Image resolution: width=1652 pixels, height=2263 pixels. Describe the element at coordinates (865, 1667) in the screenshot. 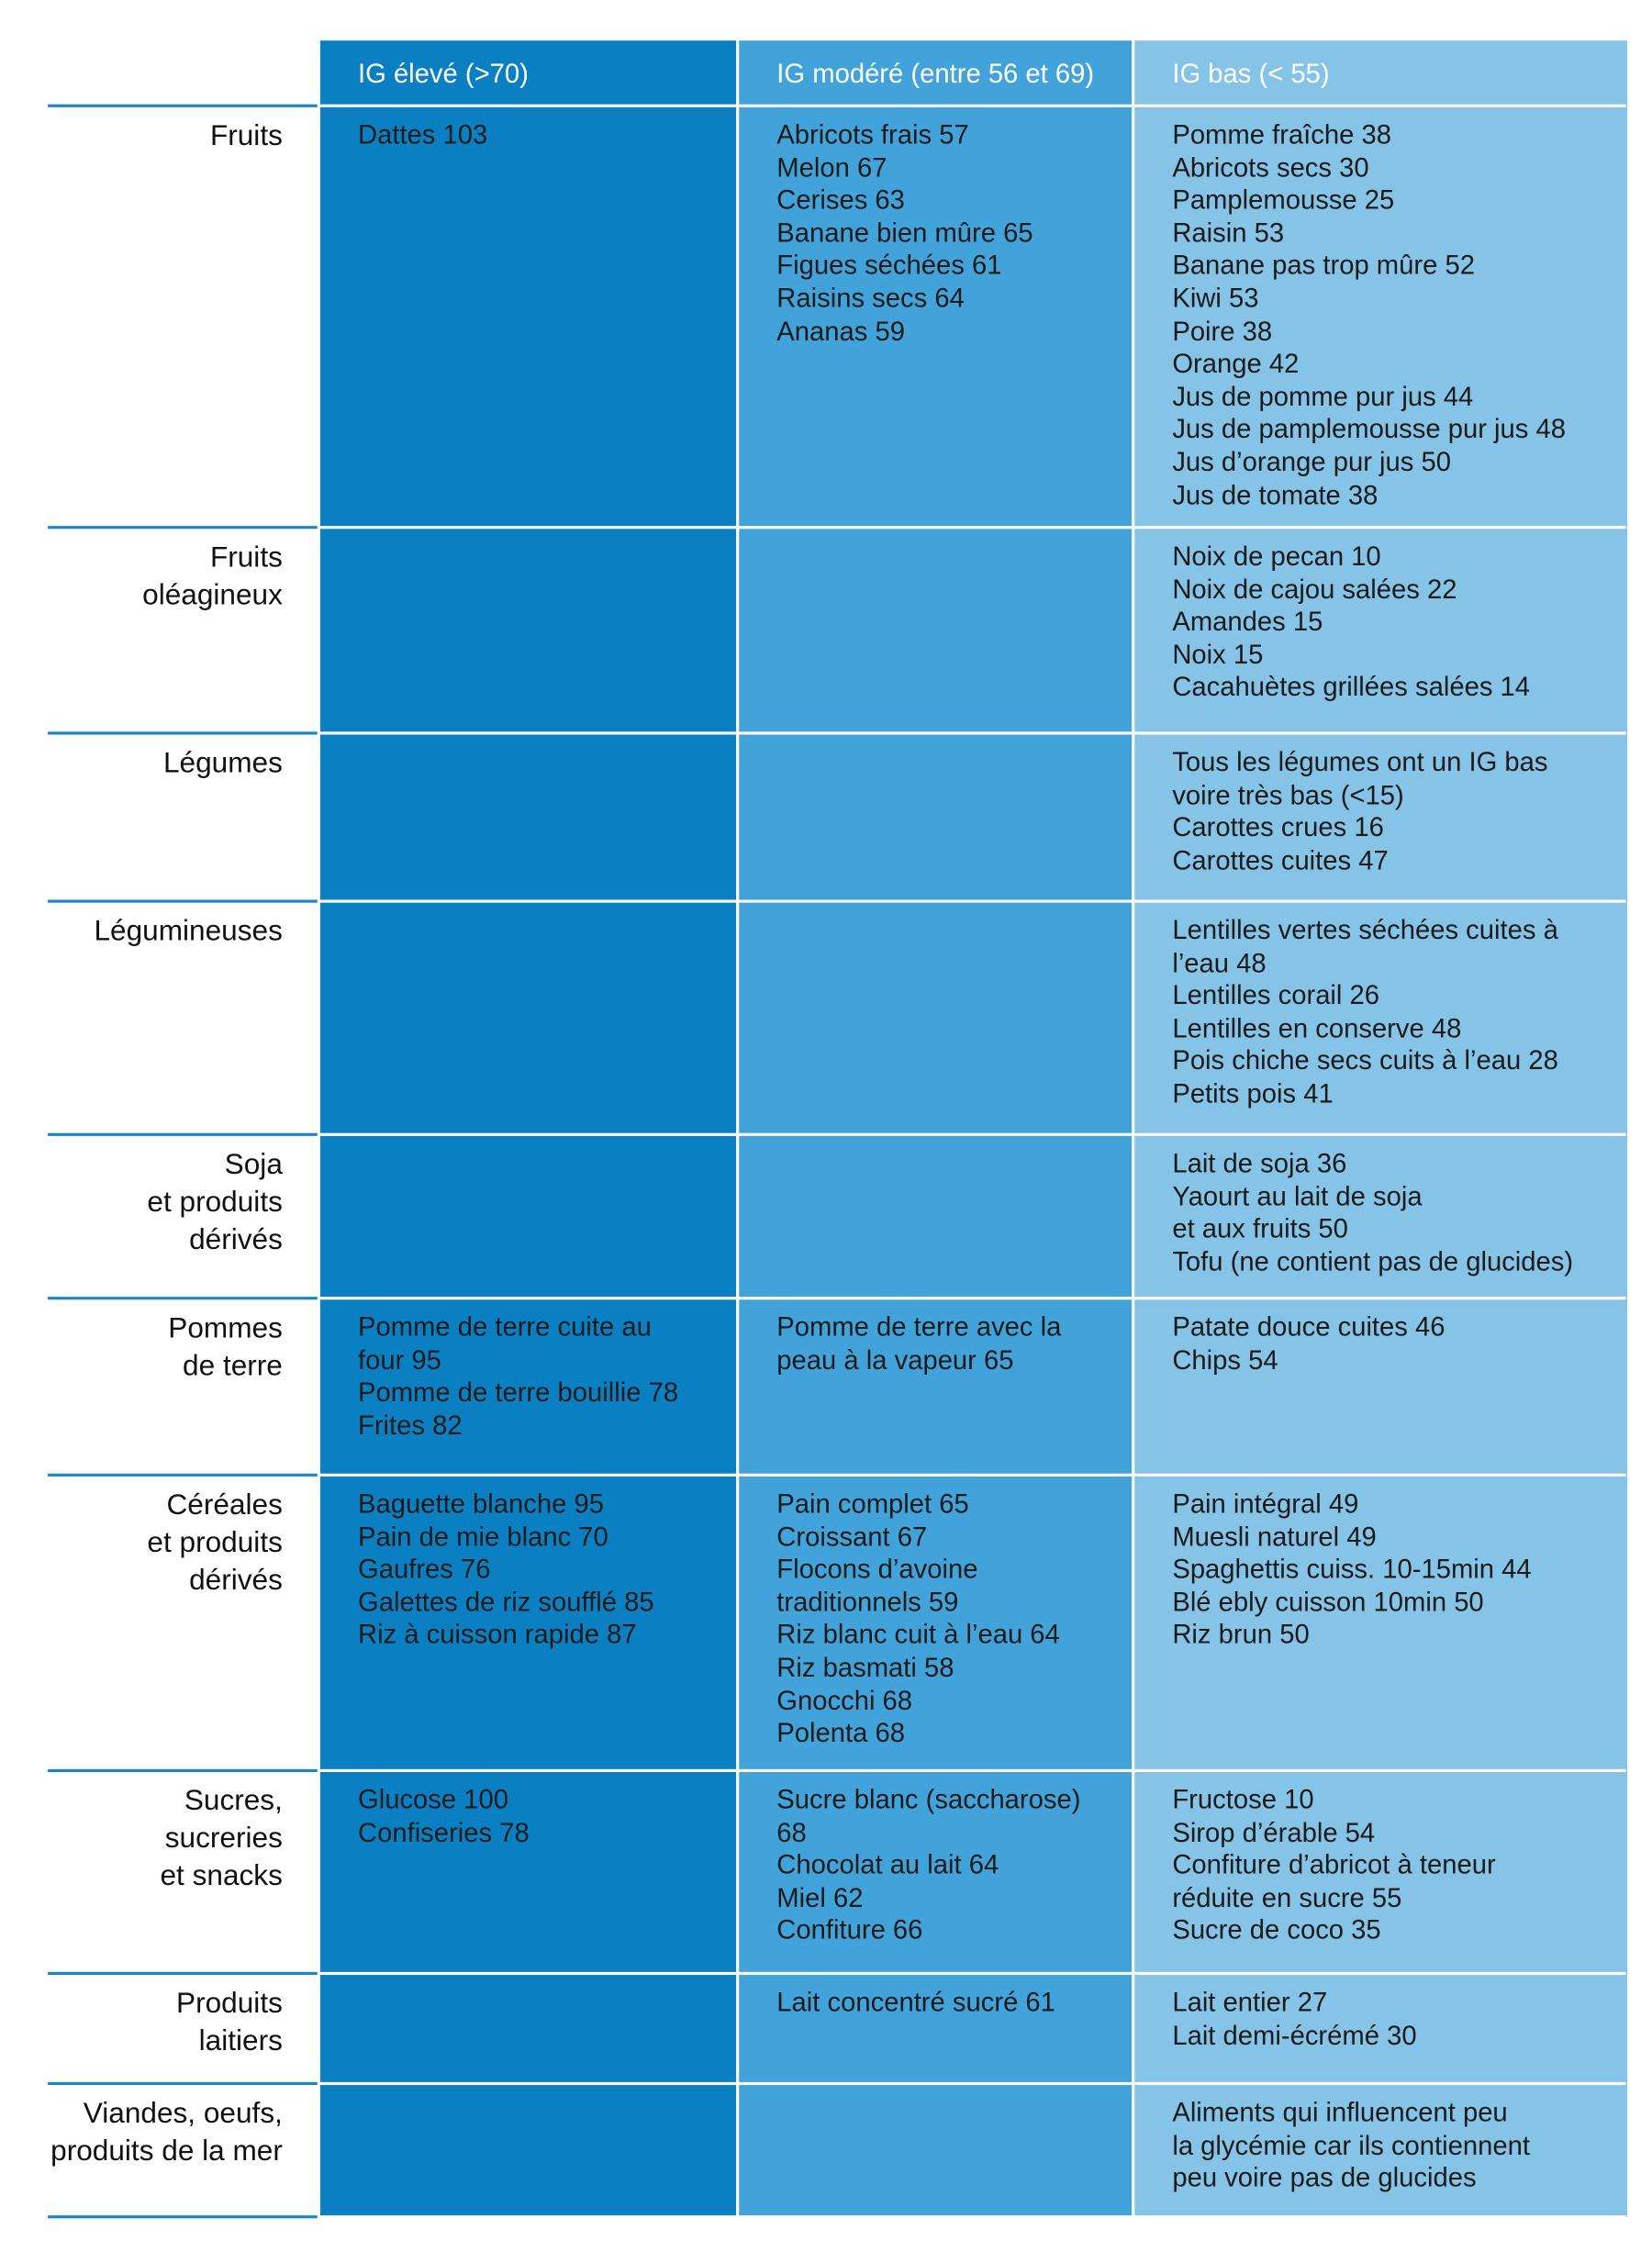

I see `text-line: Riz basmati 58` at that location.